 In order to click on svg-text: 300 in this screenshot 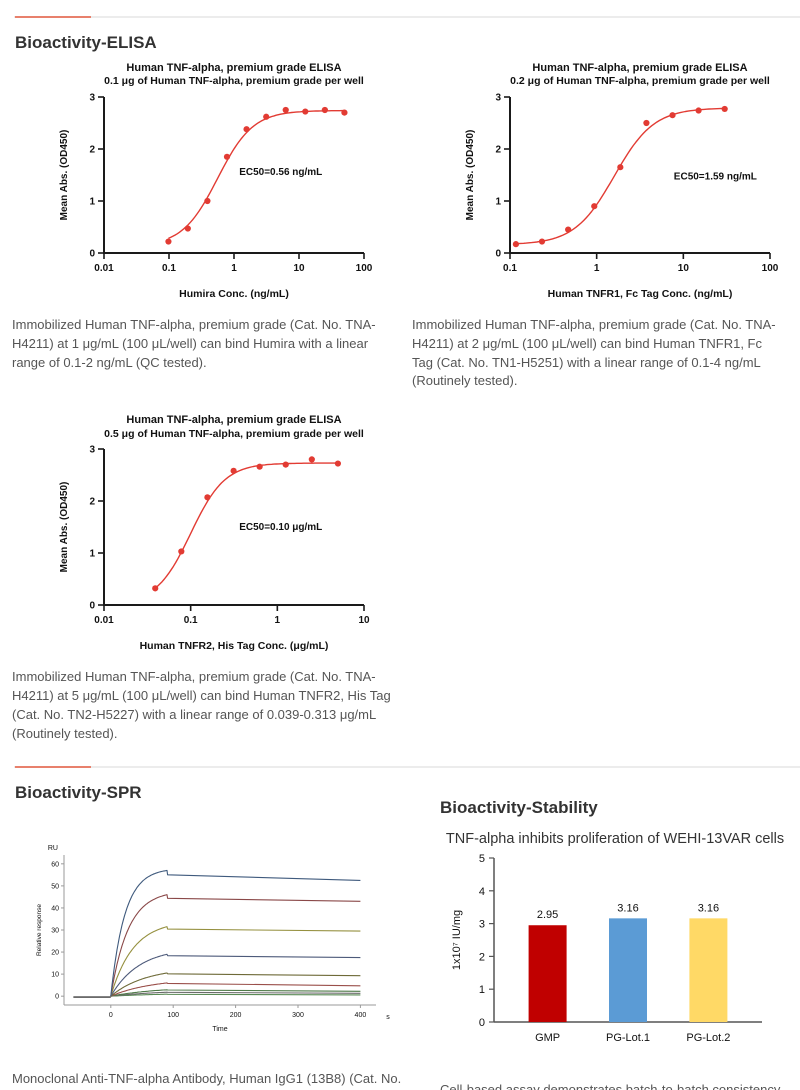, I will do `click(298, 1015)`.